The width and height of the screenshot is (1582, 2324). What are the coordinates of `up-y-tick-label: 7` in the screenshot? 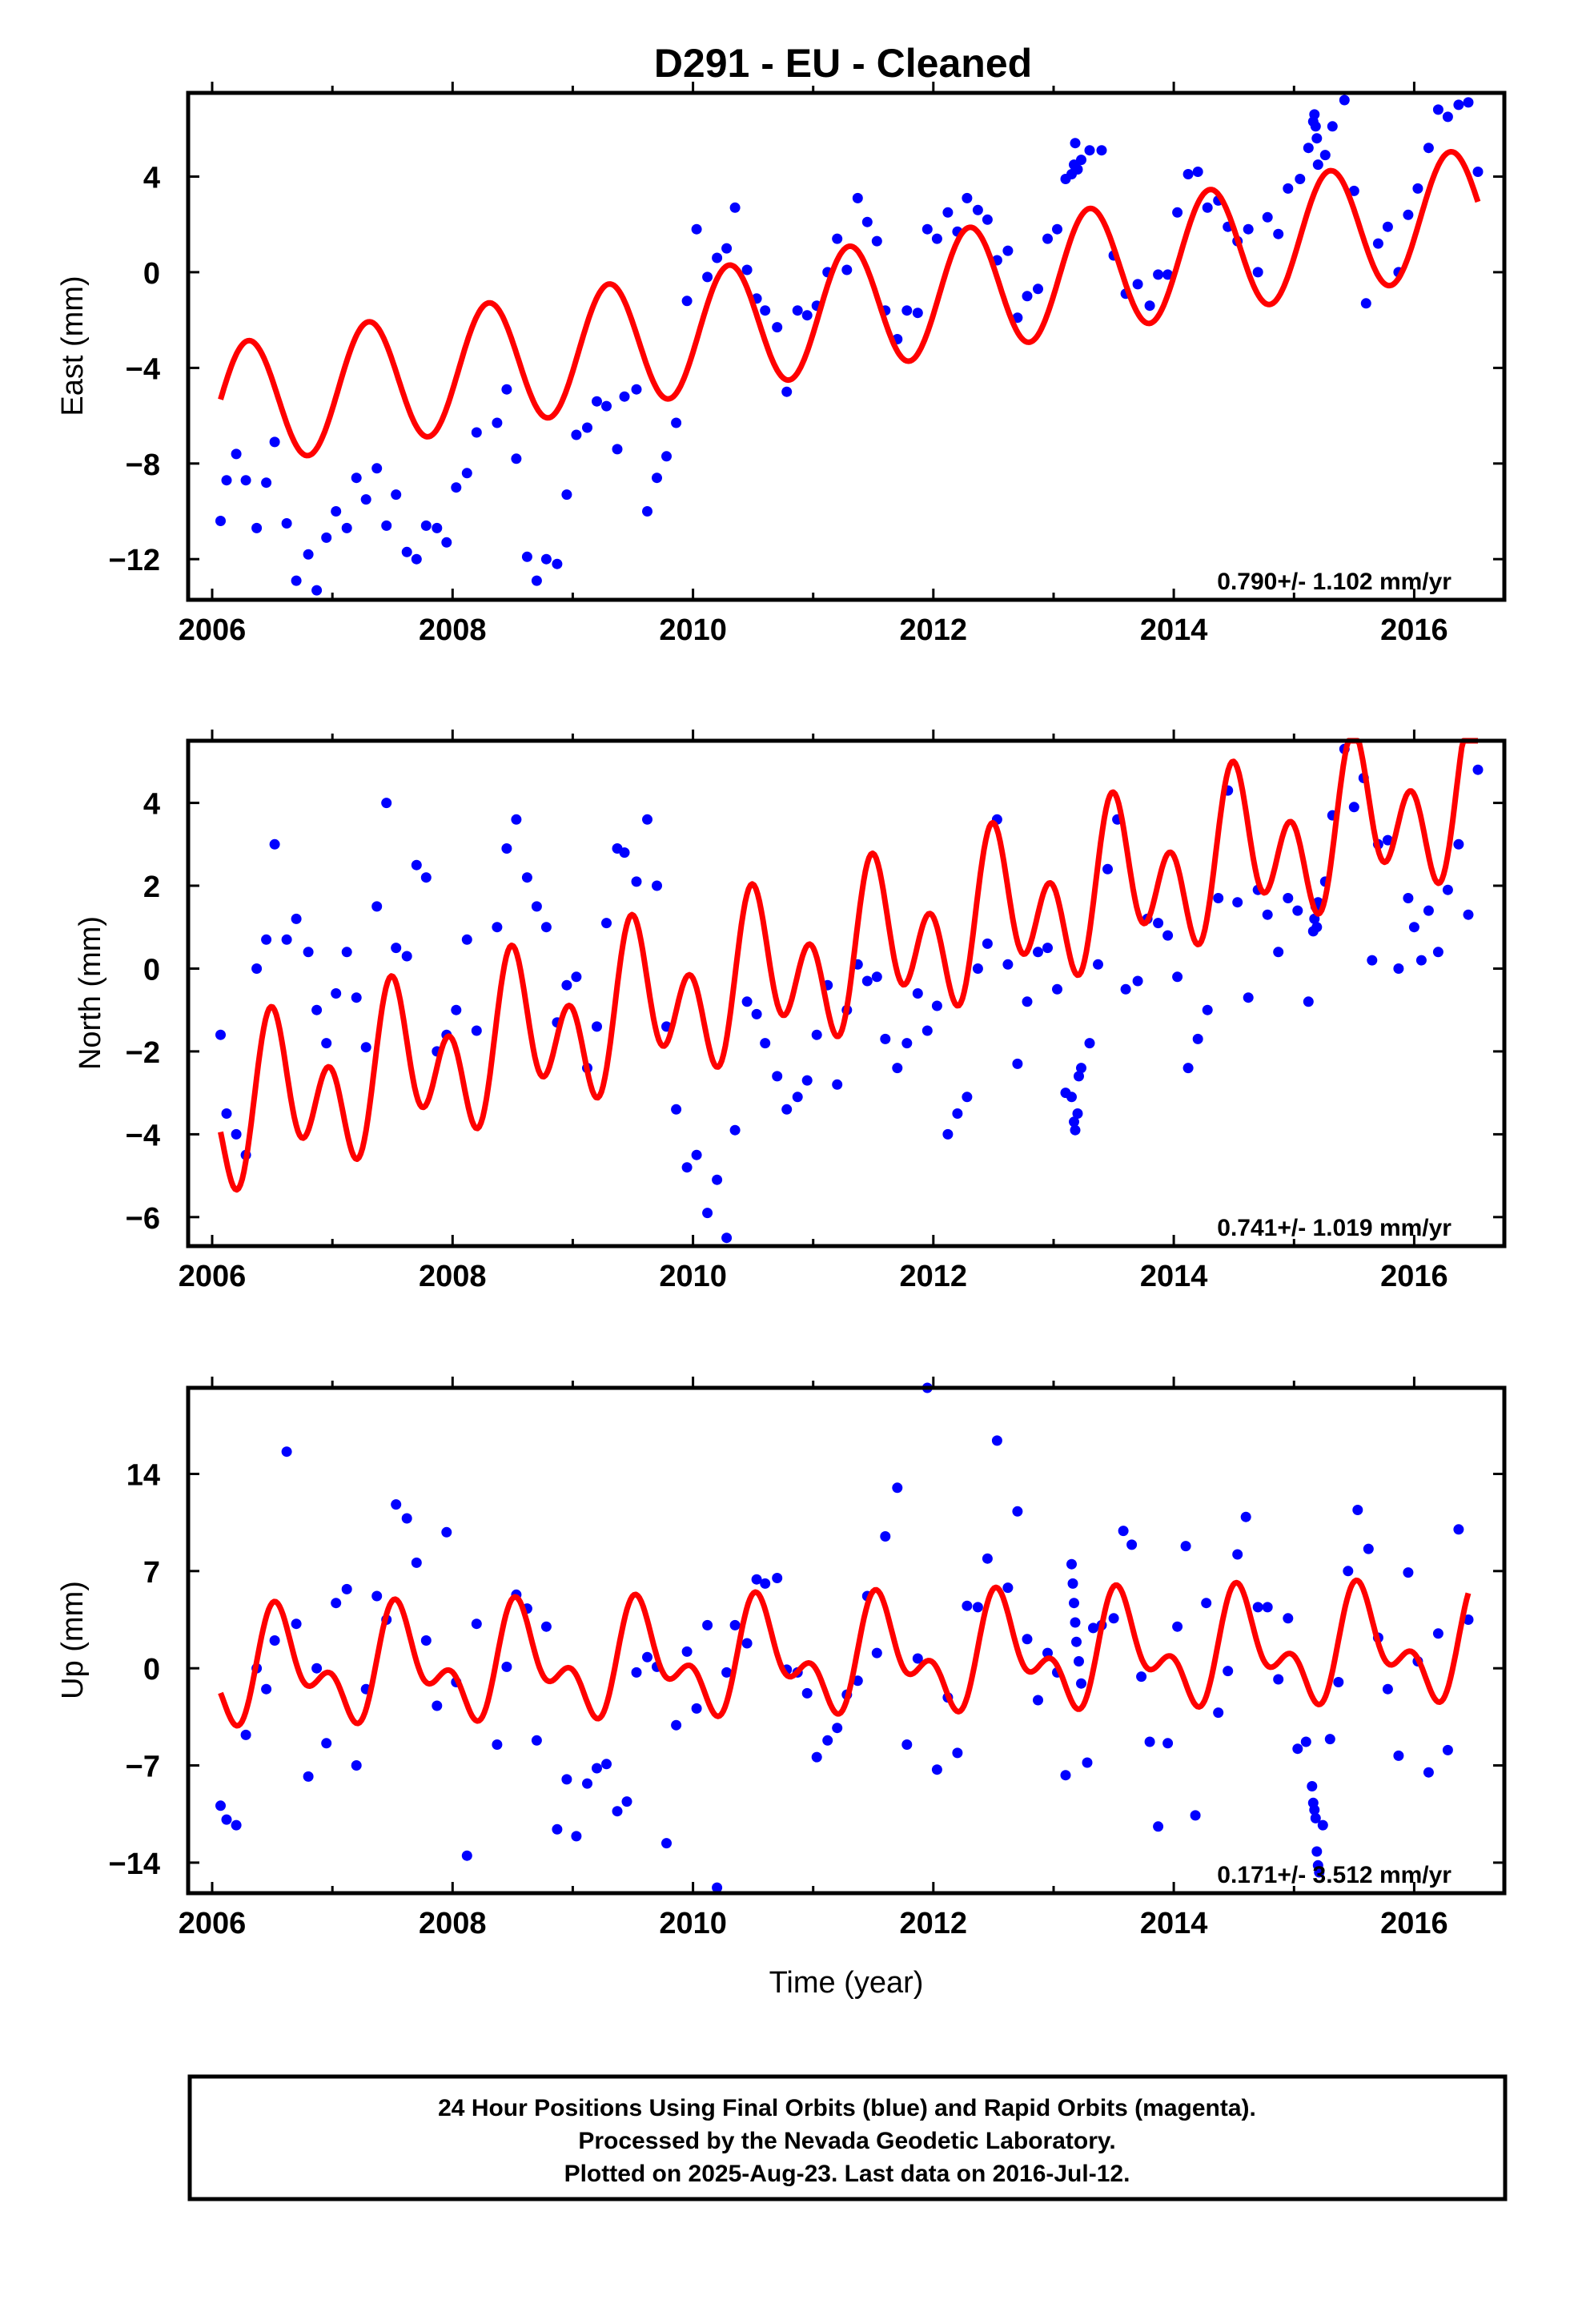 It's located at (151, 1573).